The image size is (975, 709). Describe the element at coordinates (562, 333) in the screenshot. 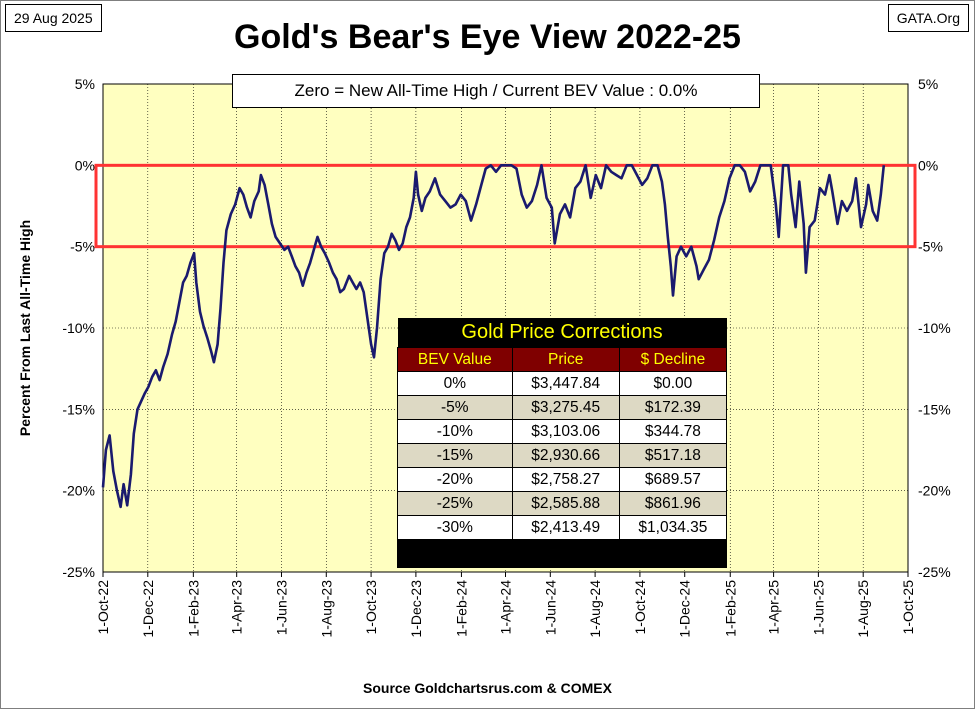

I see `table-title: Gold Price Corrections` at that location.